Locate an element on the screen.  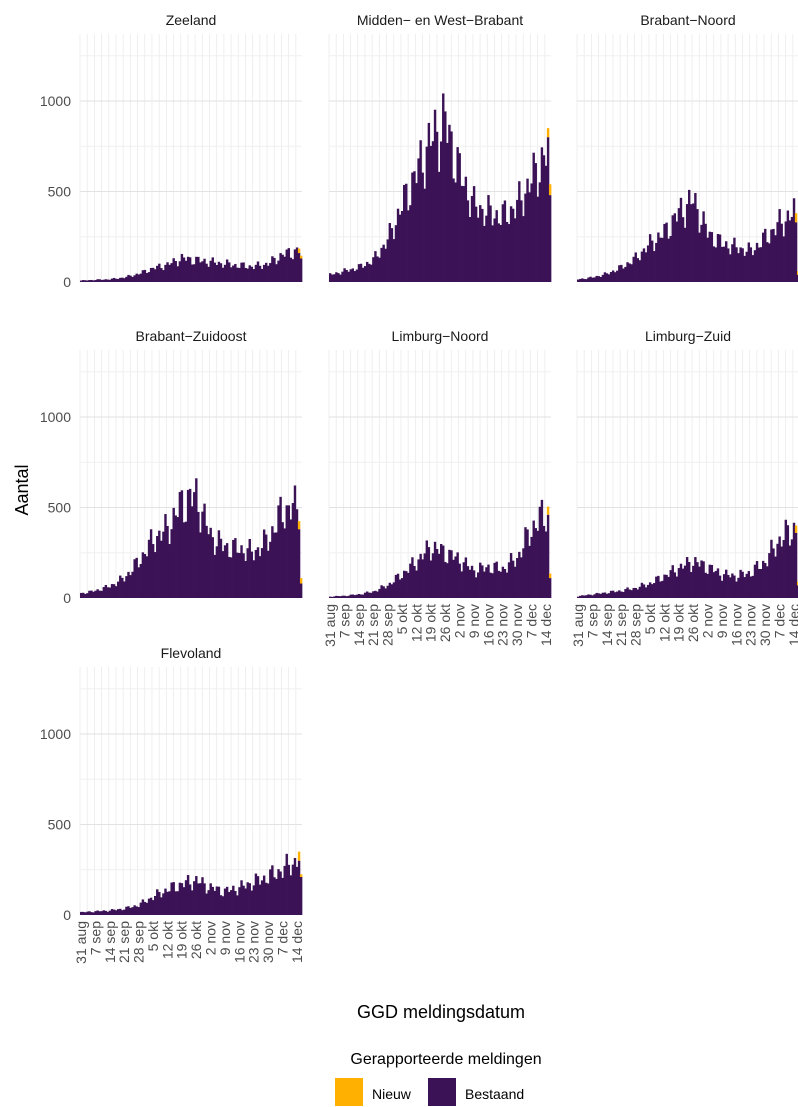
facet-panel: Midden− en West−Brabant is located at coordinates (440, 147).